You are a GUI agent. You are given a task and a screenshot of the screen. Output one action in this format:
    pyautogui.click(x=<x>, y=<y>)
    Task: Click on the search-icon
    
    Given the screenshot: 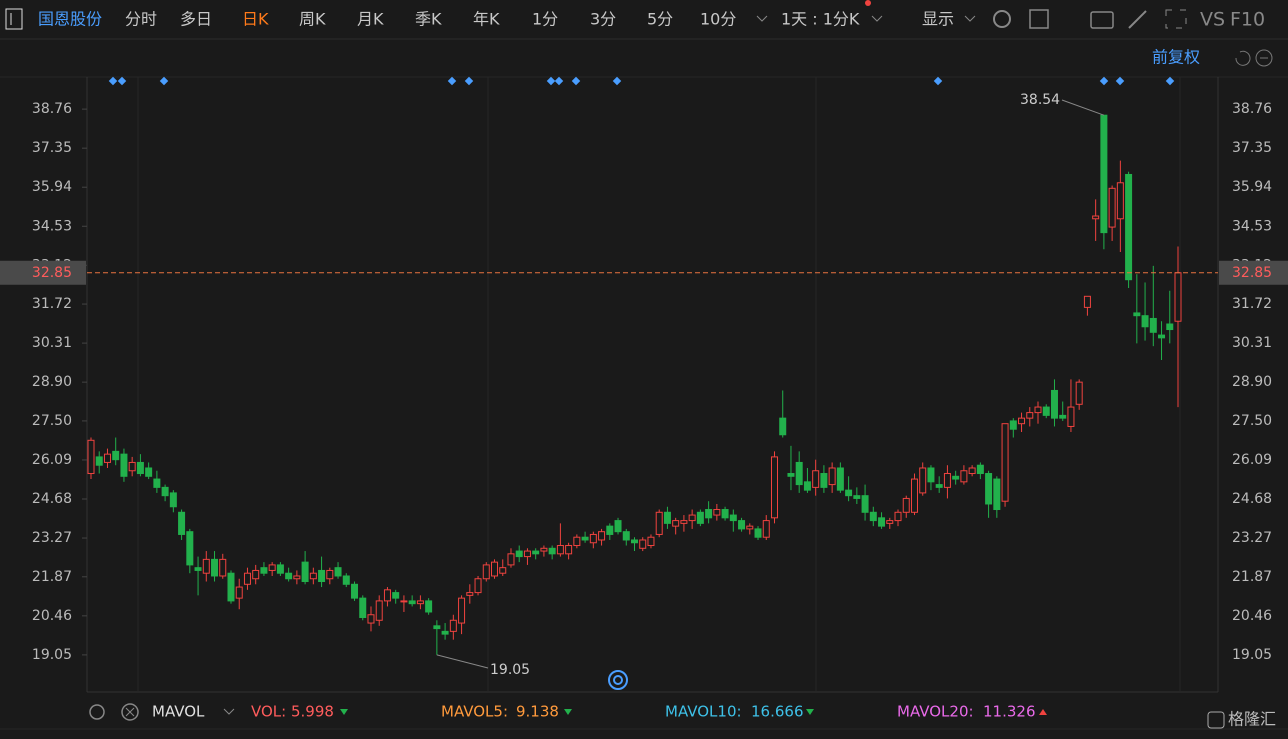 What is the action you would take?
    pyautogui.click(x=618, y=680)
    